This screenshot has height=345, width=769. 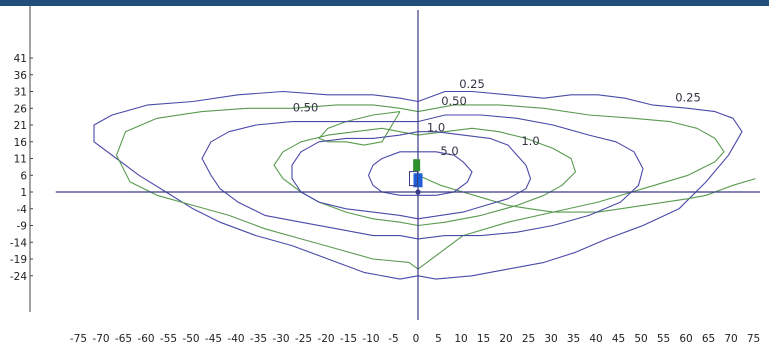 What do you see at coordinates (20, 160) in the screenshot?
I see `y-tick-label: 11` at bounding box center [20, 160].